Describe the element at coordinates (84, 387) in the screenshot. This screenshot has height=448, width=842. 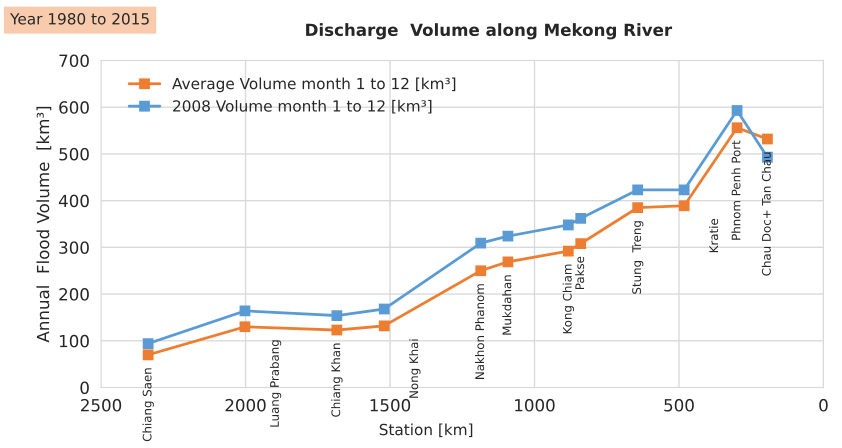
I see `y-tick-label: 0` at that location.